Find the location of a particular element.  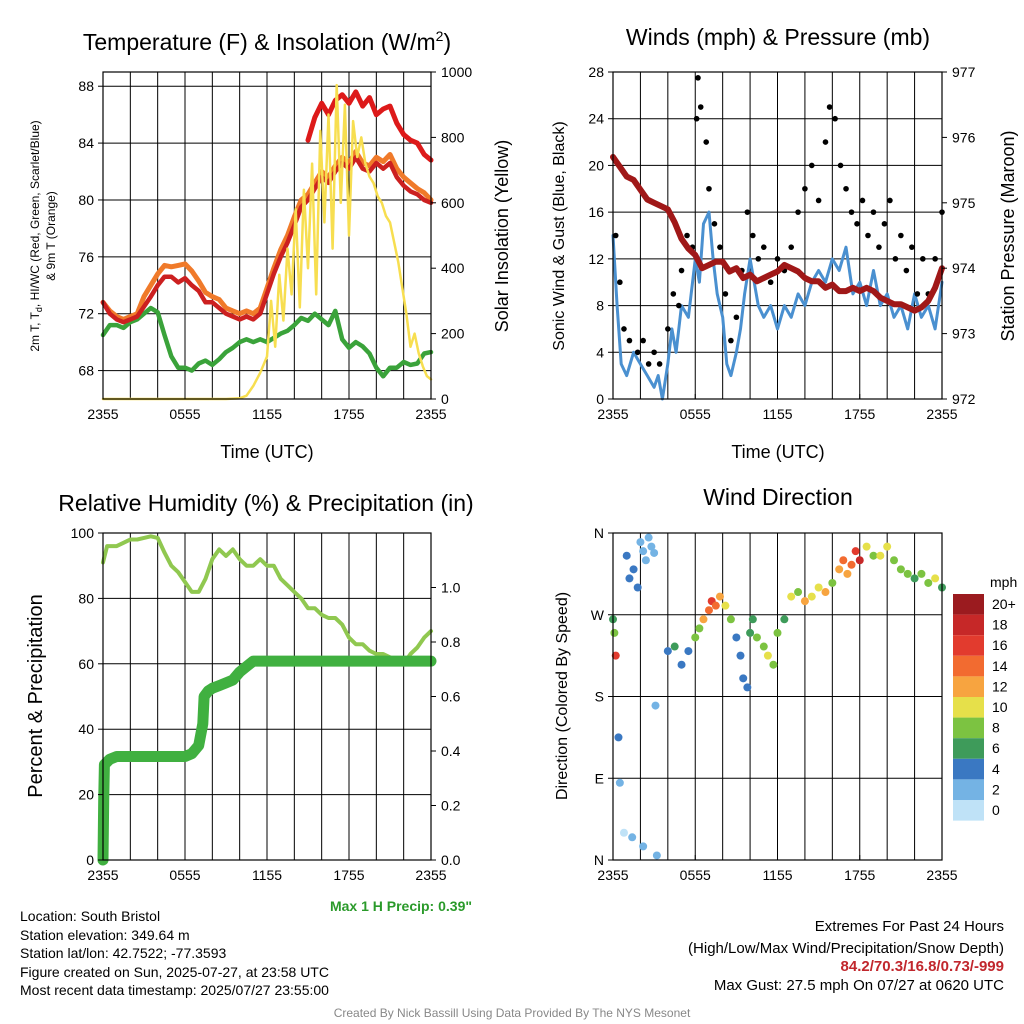

temperature-title: Temperature (F) & Insolation (W/m2) is located at coordinates (267, 41).